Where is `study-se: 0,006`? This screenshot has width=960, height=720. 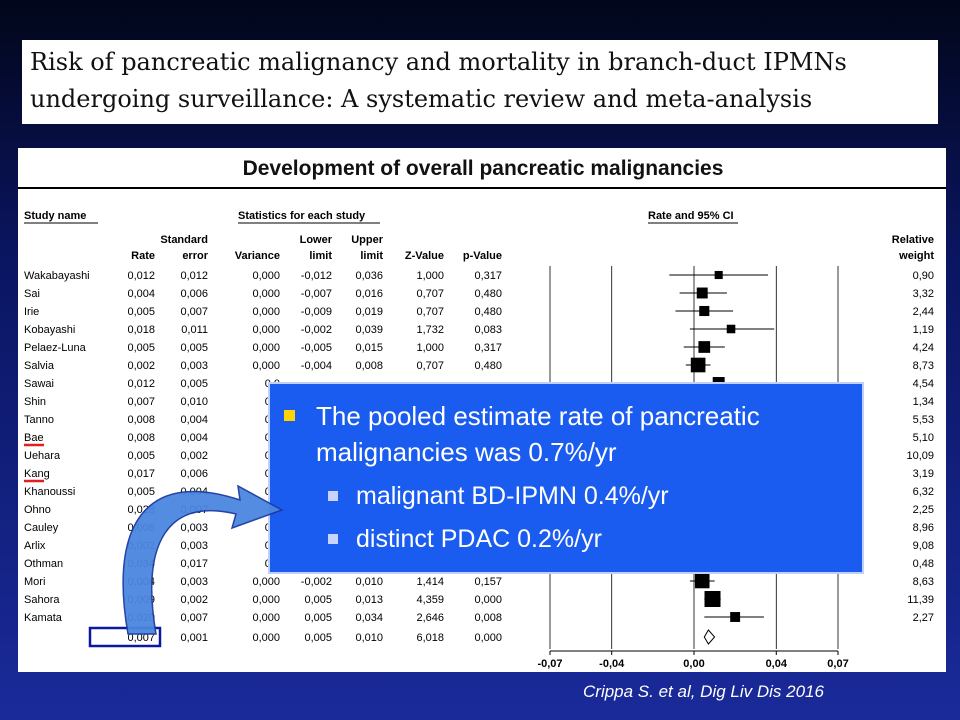
study-se: 0,006 is located at coordinates (194, 474).